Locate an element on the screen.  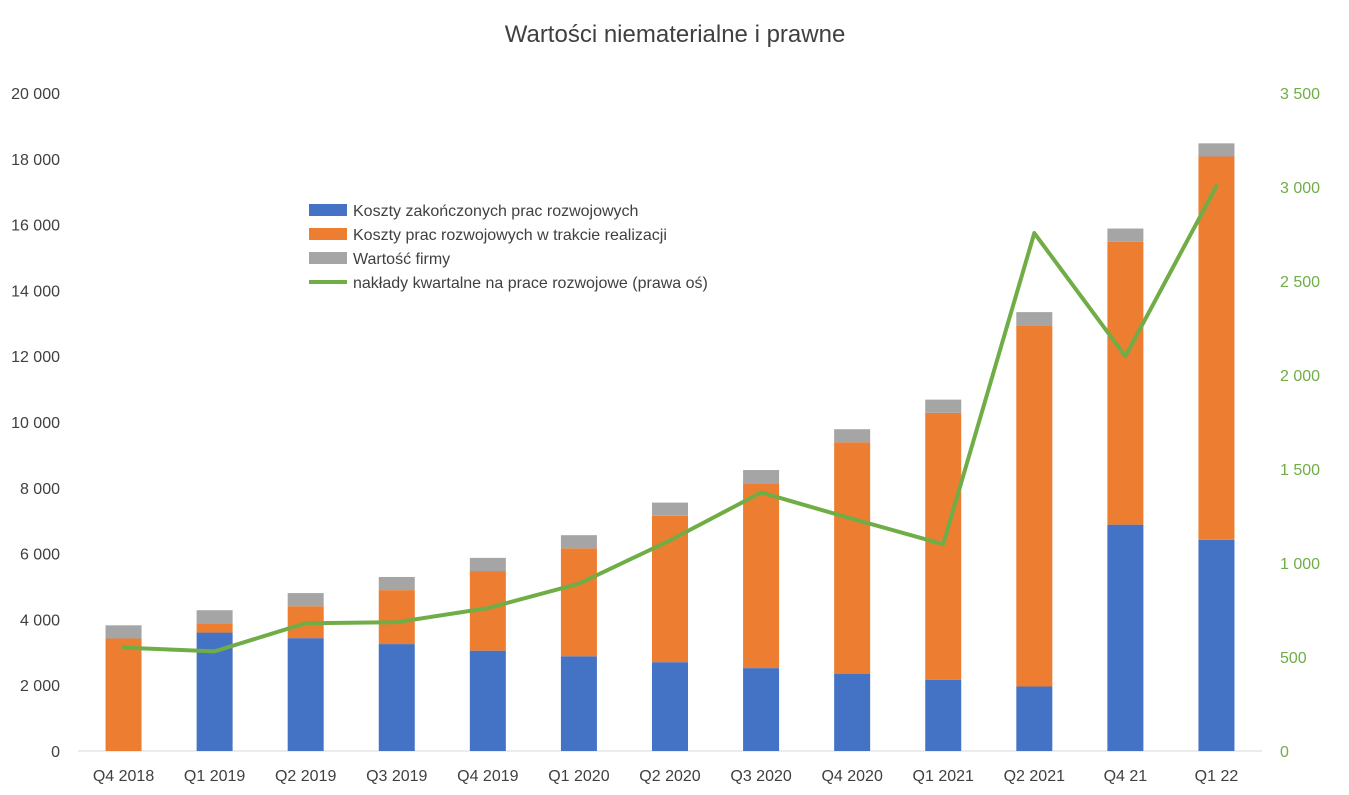
left-tick-label: 8 000 is located at coordinates (40, 489).